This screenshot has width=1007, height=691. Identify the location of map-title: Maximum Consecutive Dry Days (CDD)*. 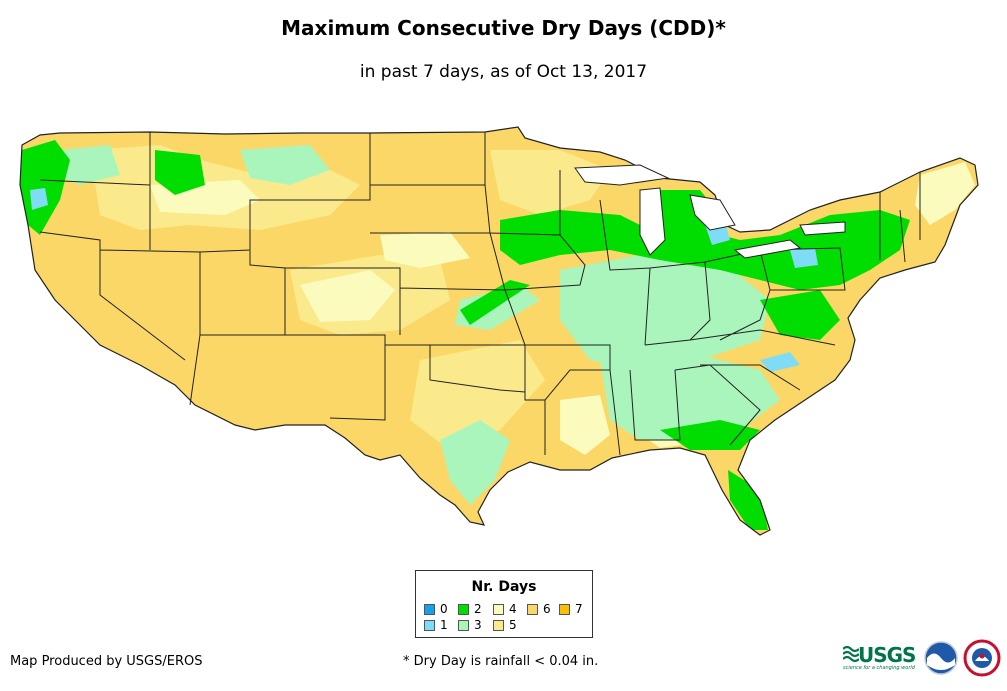
(503, 28).